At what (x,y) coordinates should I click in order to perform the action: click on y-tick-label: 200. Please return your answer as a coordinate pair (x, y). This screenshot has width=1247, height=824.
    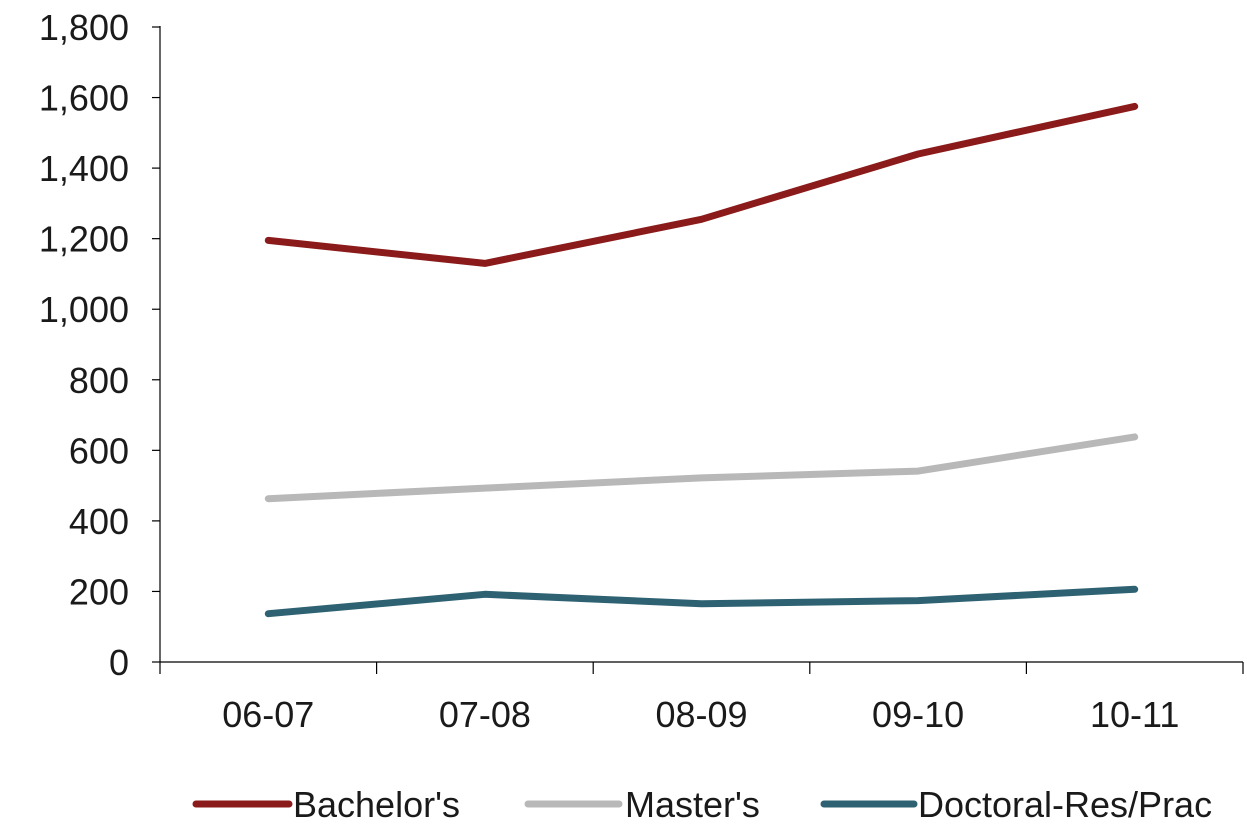
    Looking at the image, I should click on (99, 591).